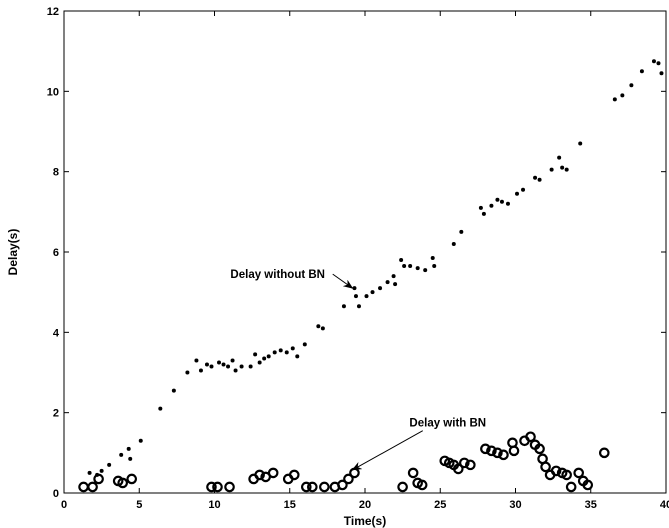  I want to click on x-tick-label: 30, so click(515, 505).